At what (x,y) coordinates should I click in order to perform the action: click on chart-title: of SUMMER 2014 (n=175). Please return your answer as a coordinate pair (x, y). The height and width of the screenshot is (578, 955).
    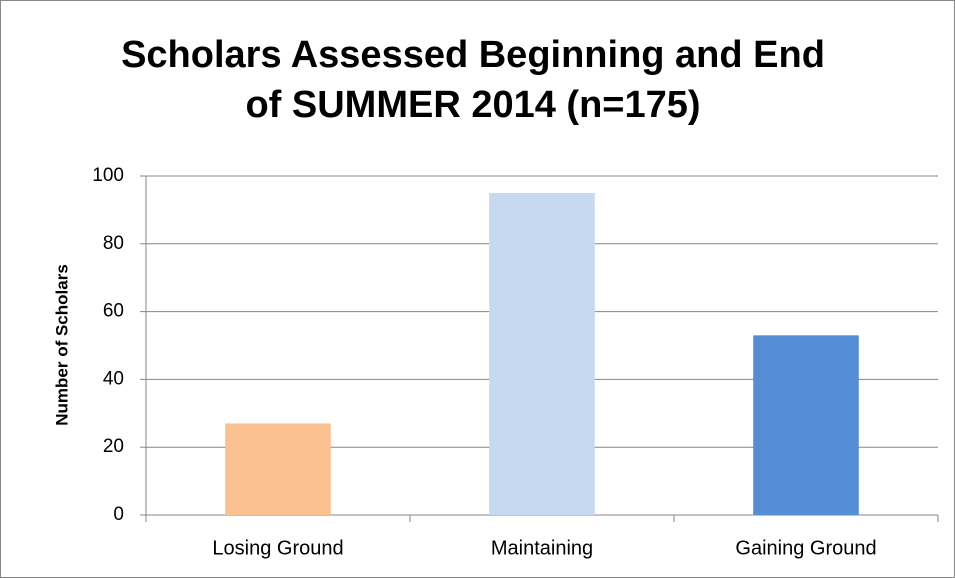
    Looking at the image, I should click on (472, 105).